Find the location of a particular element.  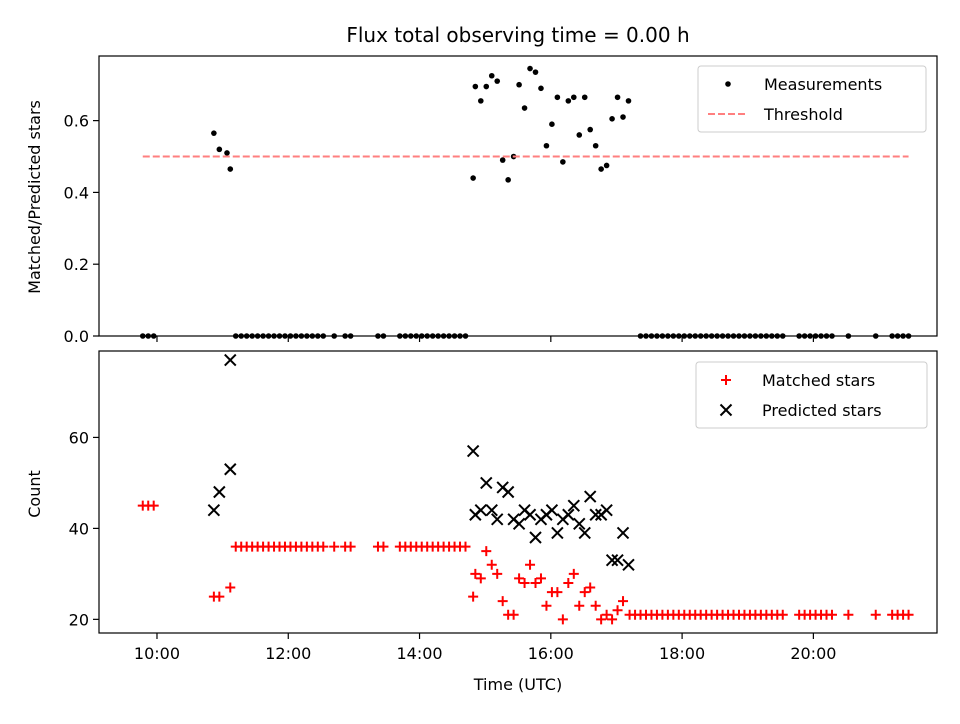

top-ytick-label: 0.4 is located at coordinates (76, 192).